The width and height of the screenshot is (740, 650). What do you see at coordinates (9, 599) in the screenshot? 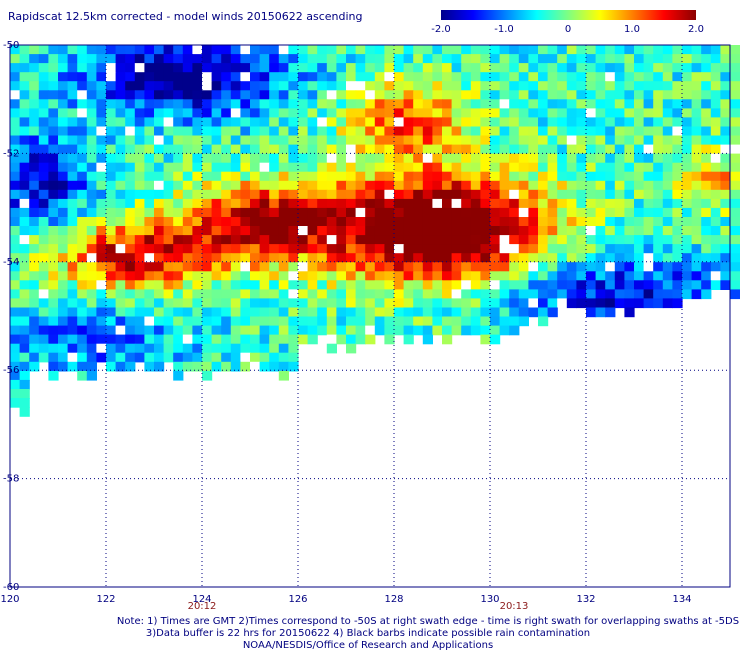
I see `x-tick-label: 120` at bounding box center [9, 599].